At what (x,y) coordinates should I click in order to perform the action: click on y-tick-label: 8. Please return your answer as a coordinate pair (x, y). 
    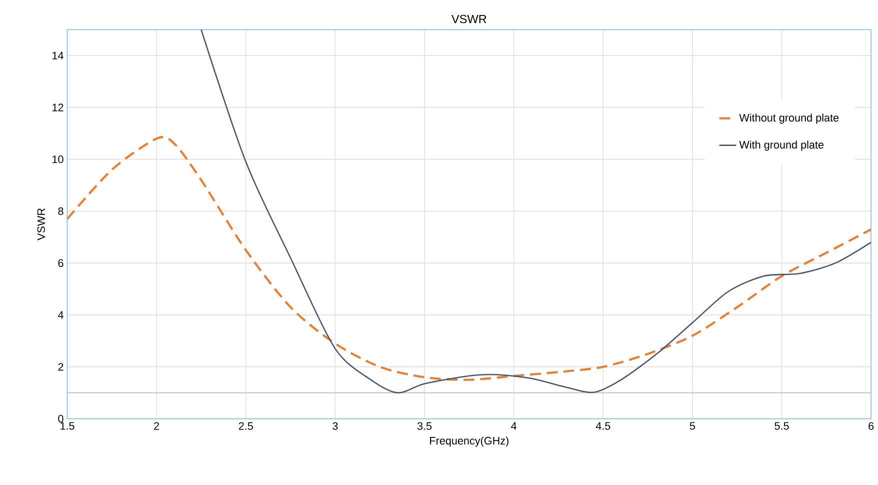
    Looking at the image, I should click on (61, 211).